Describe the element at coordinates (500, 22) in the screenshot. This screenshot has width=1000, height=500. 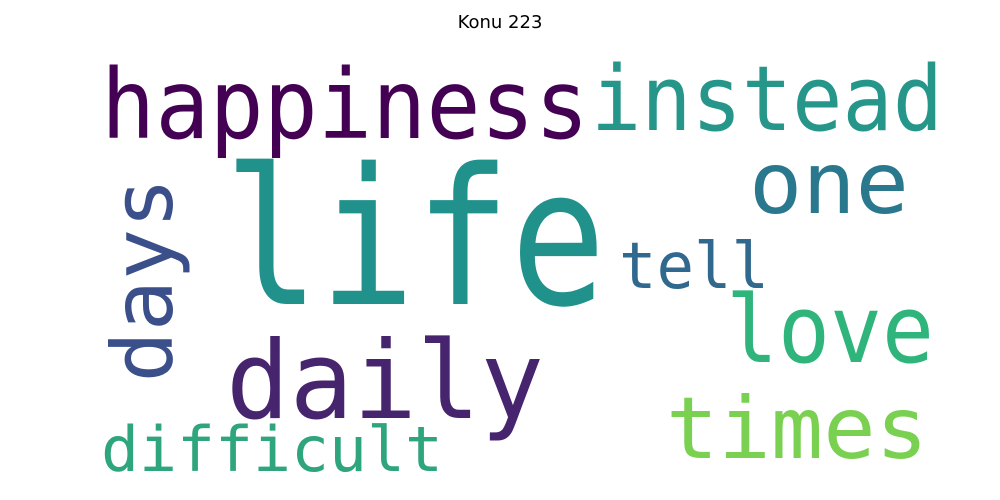
I see `chart-title: Konu 223` at that location.